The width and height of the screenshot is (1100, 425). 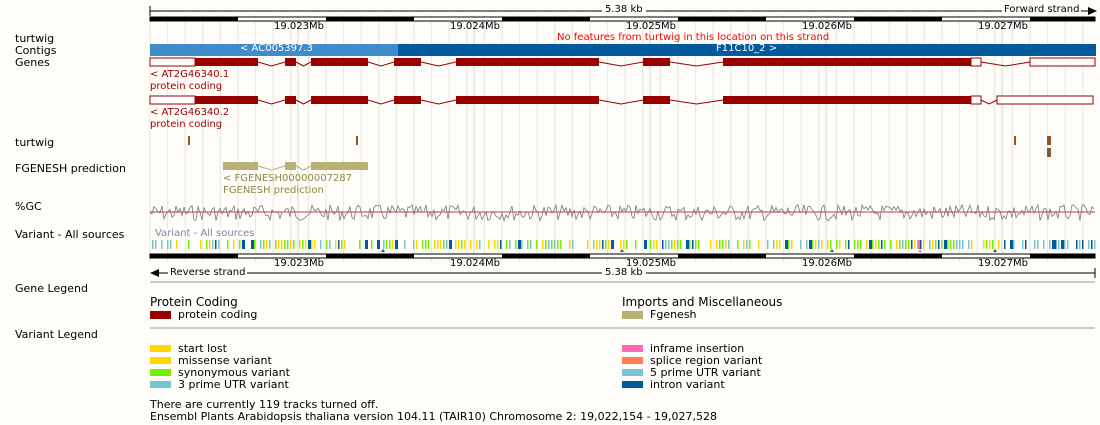 What do you see at coordinates (1003, 263) in the screenshot?
I see `tick-label: 19.027Mb` at bounding box center [1003, 263].